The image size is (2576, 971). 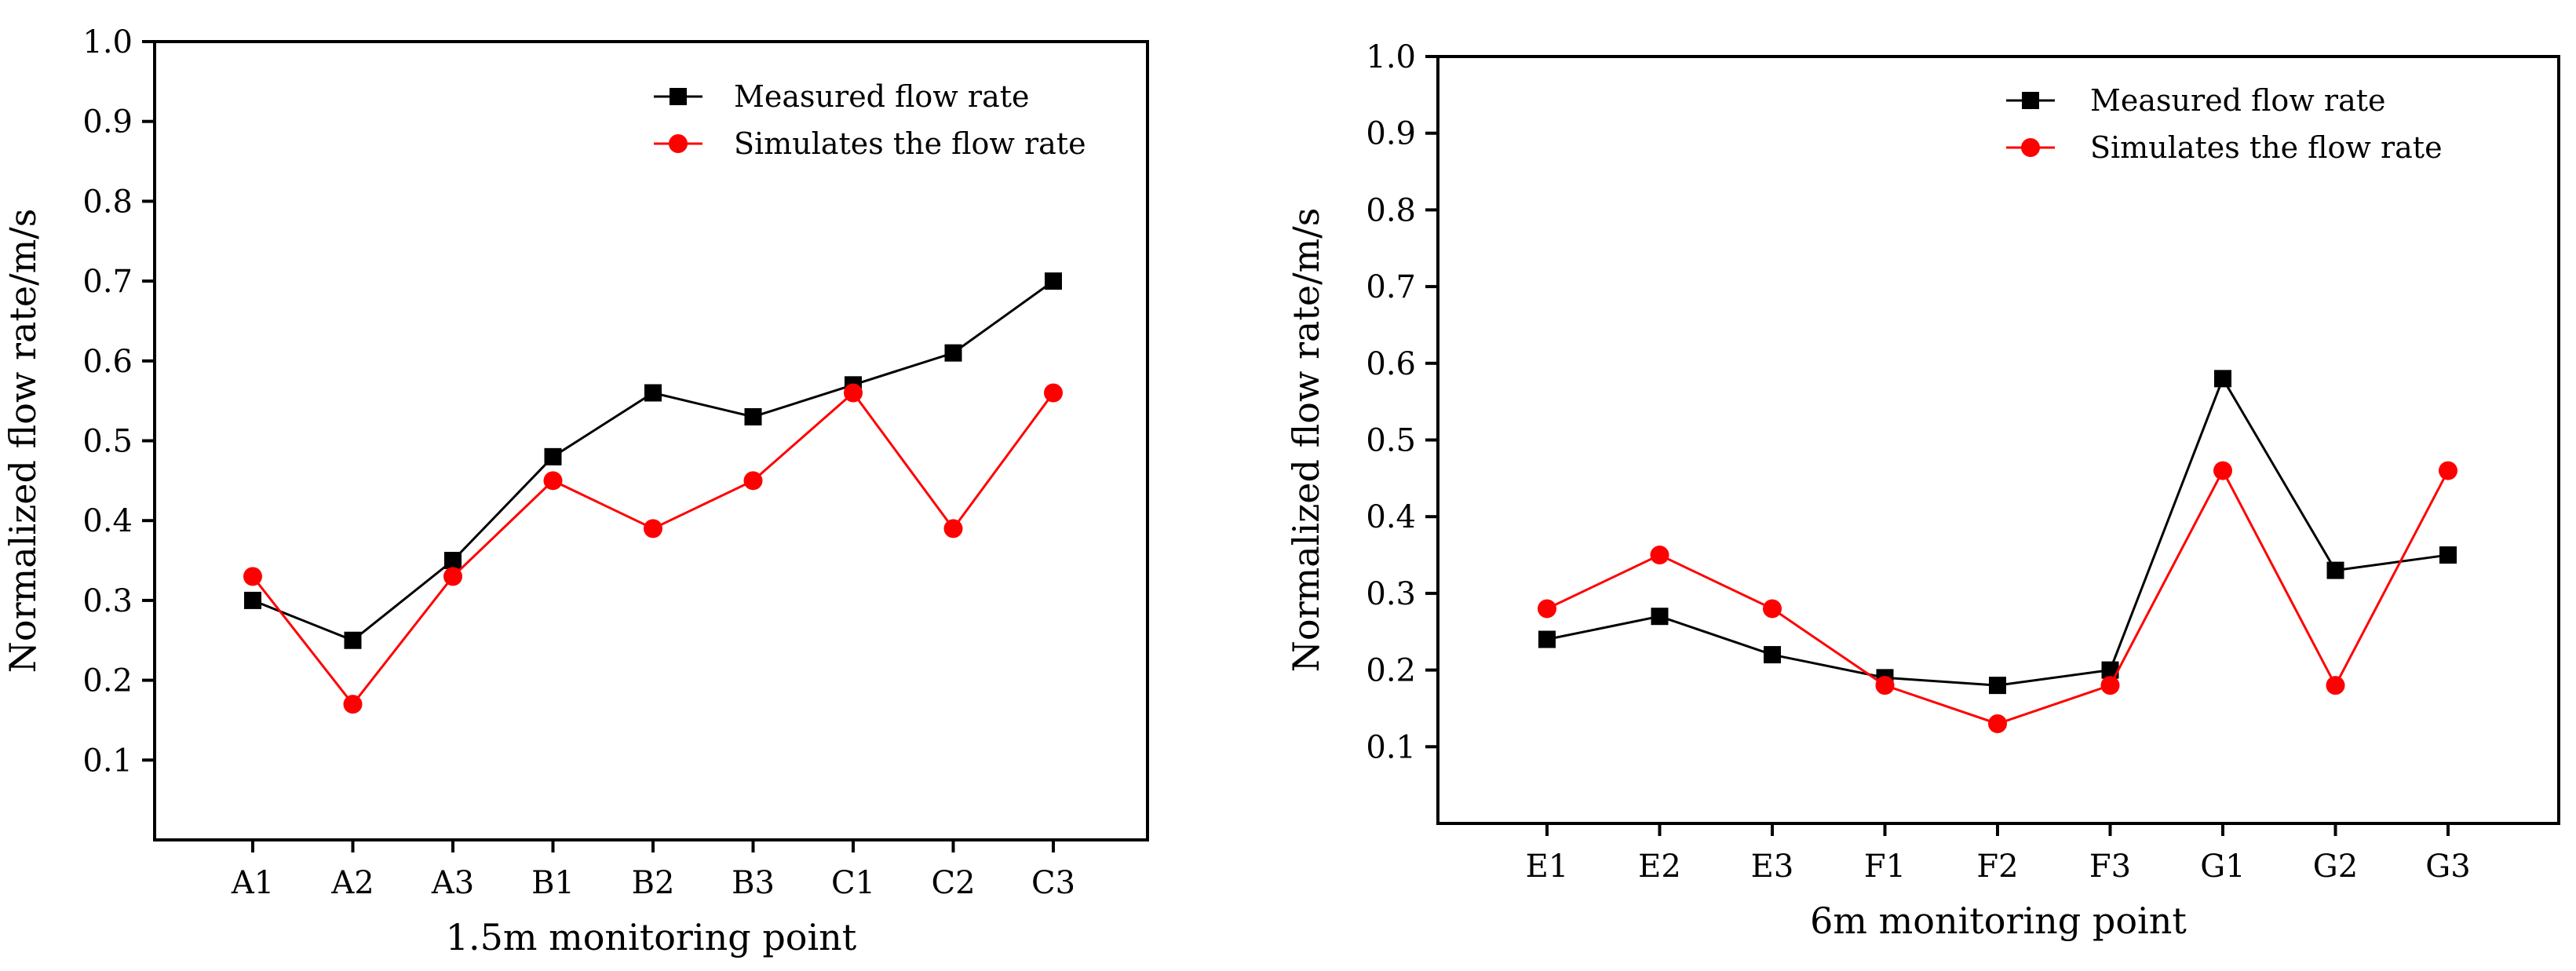 What do you see at coordinates (653, 548) in the screenshot?
I see `chart-0-series-1-line` at bounding box center [653, 548].